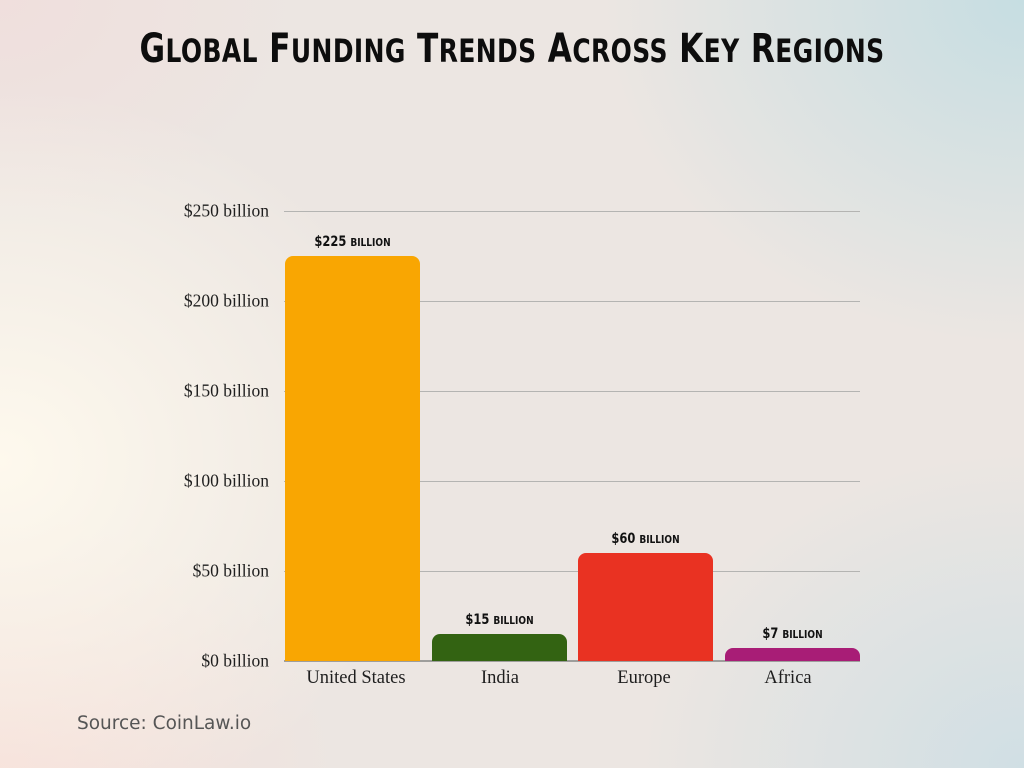  I want to click on x-axis-category-label: India, so click(499, 678).